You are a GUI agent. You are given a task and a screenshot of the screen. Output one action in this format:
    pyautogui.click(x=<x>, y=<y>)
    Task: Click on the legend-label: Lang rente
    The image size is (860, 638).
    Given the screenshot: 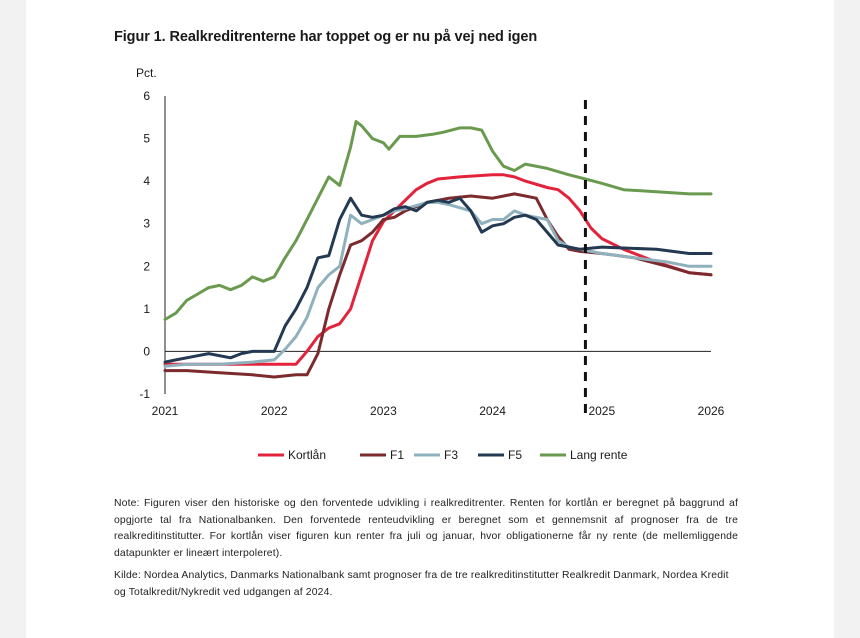 What is the action you would take?
    pyautogui.click(x=599, y=455)
    